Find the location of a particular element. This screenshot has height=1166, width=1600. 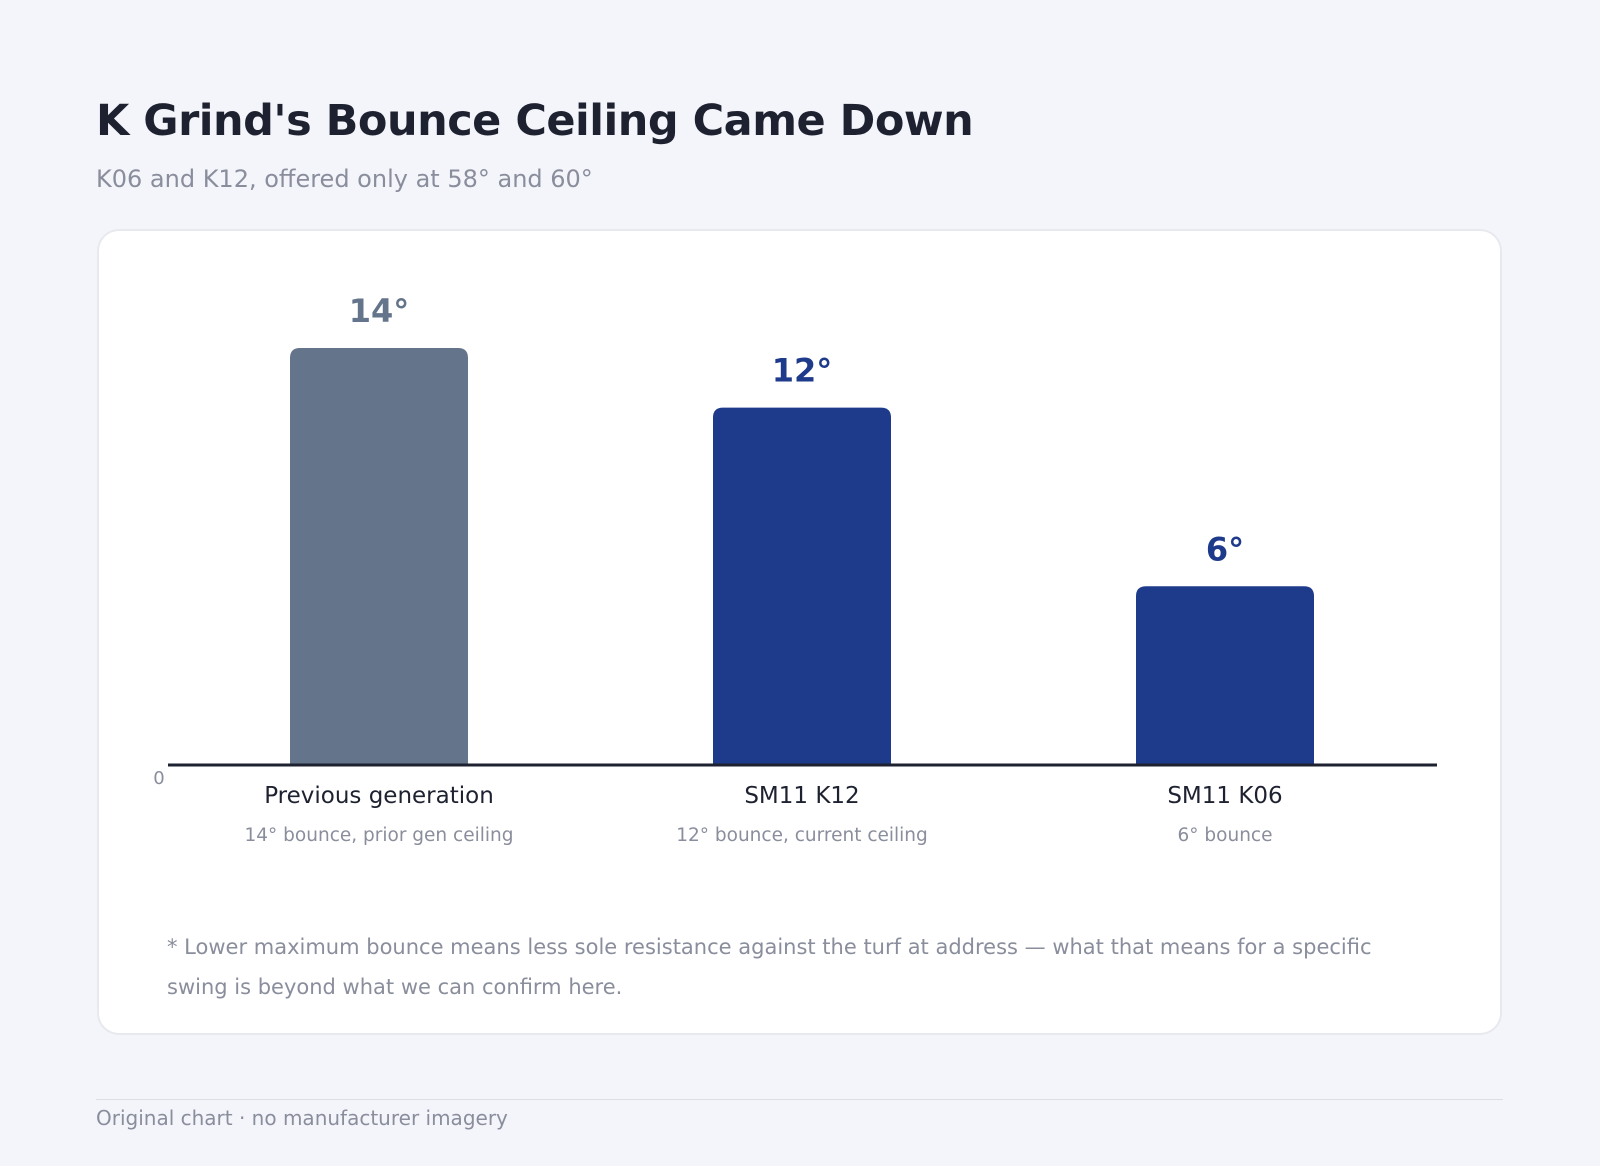

y-tick-label-zero: 0 is located at coordinates (158, 778).